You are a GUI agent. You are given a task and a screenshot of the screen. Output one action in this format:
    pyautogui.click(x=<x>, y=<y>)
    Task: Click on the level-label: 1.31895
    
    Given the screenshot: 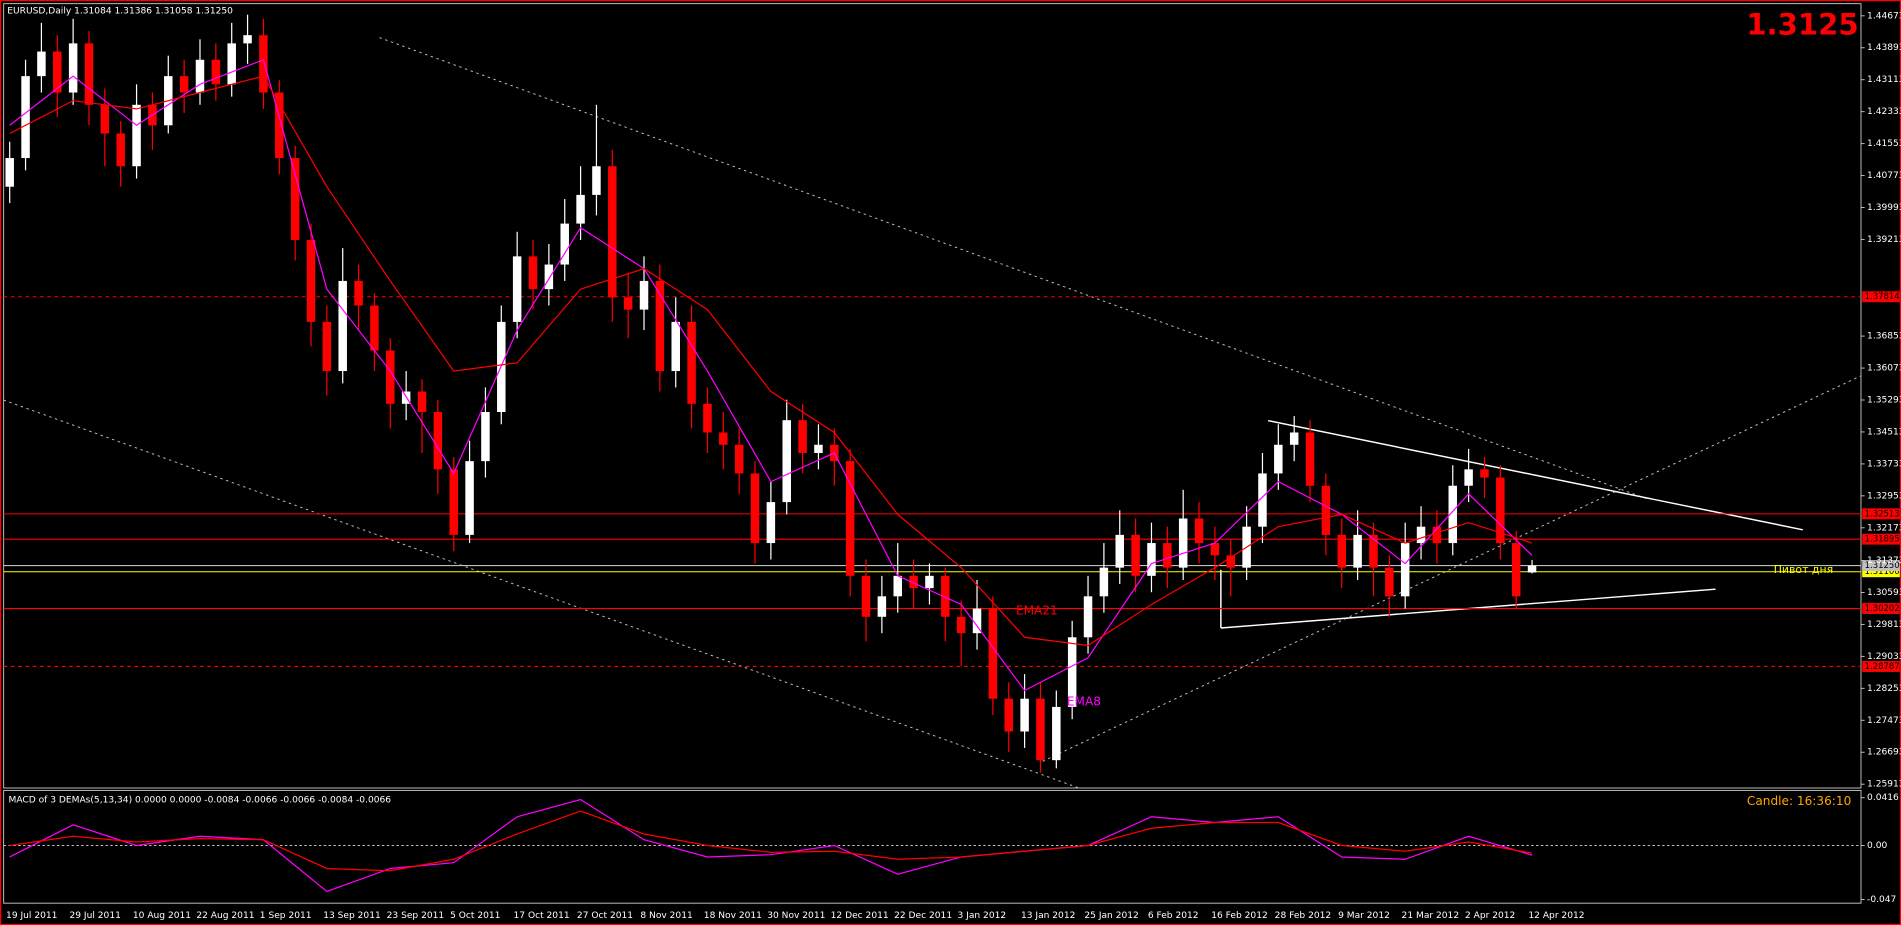 What is the action you would take?
    pyautogui.click(x=1882, y=539)
    